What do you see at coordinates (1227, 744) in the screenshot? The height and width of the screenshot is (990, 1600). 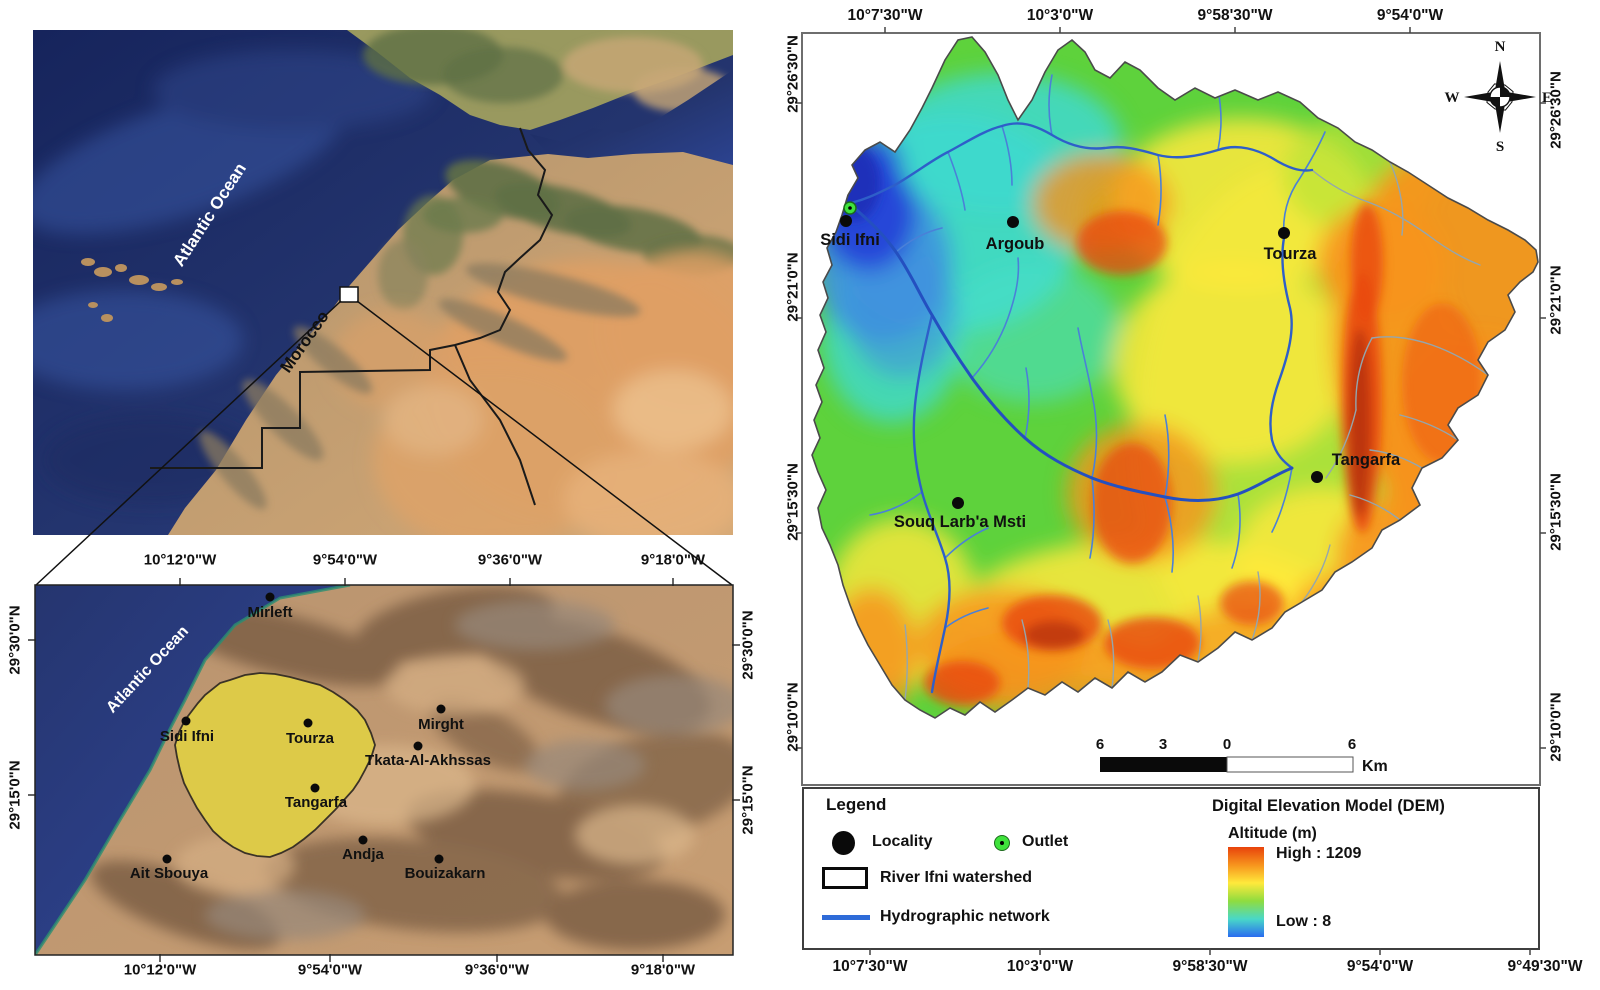 I see `scalebar-tick: 0` at bounding box center [1227, 744].